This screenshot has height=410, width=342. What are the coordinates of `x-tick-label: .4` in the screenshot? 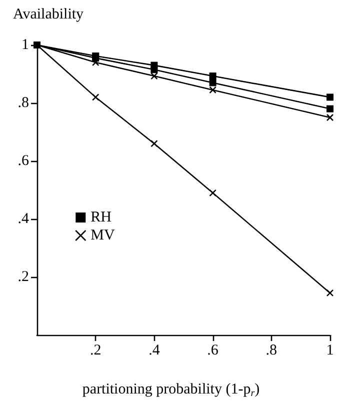 It's located at (154, 350).